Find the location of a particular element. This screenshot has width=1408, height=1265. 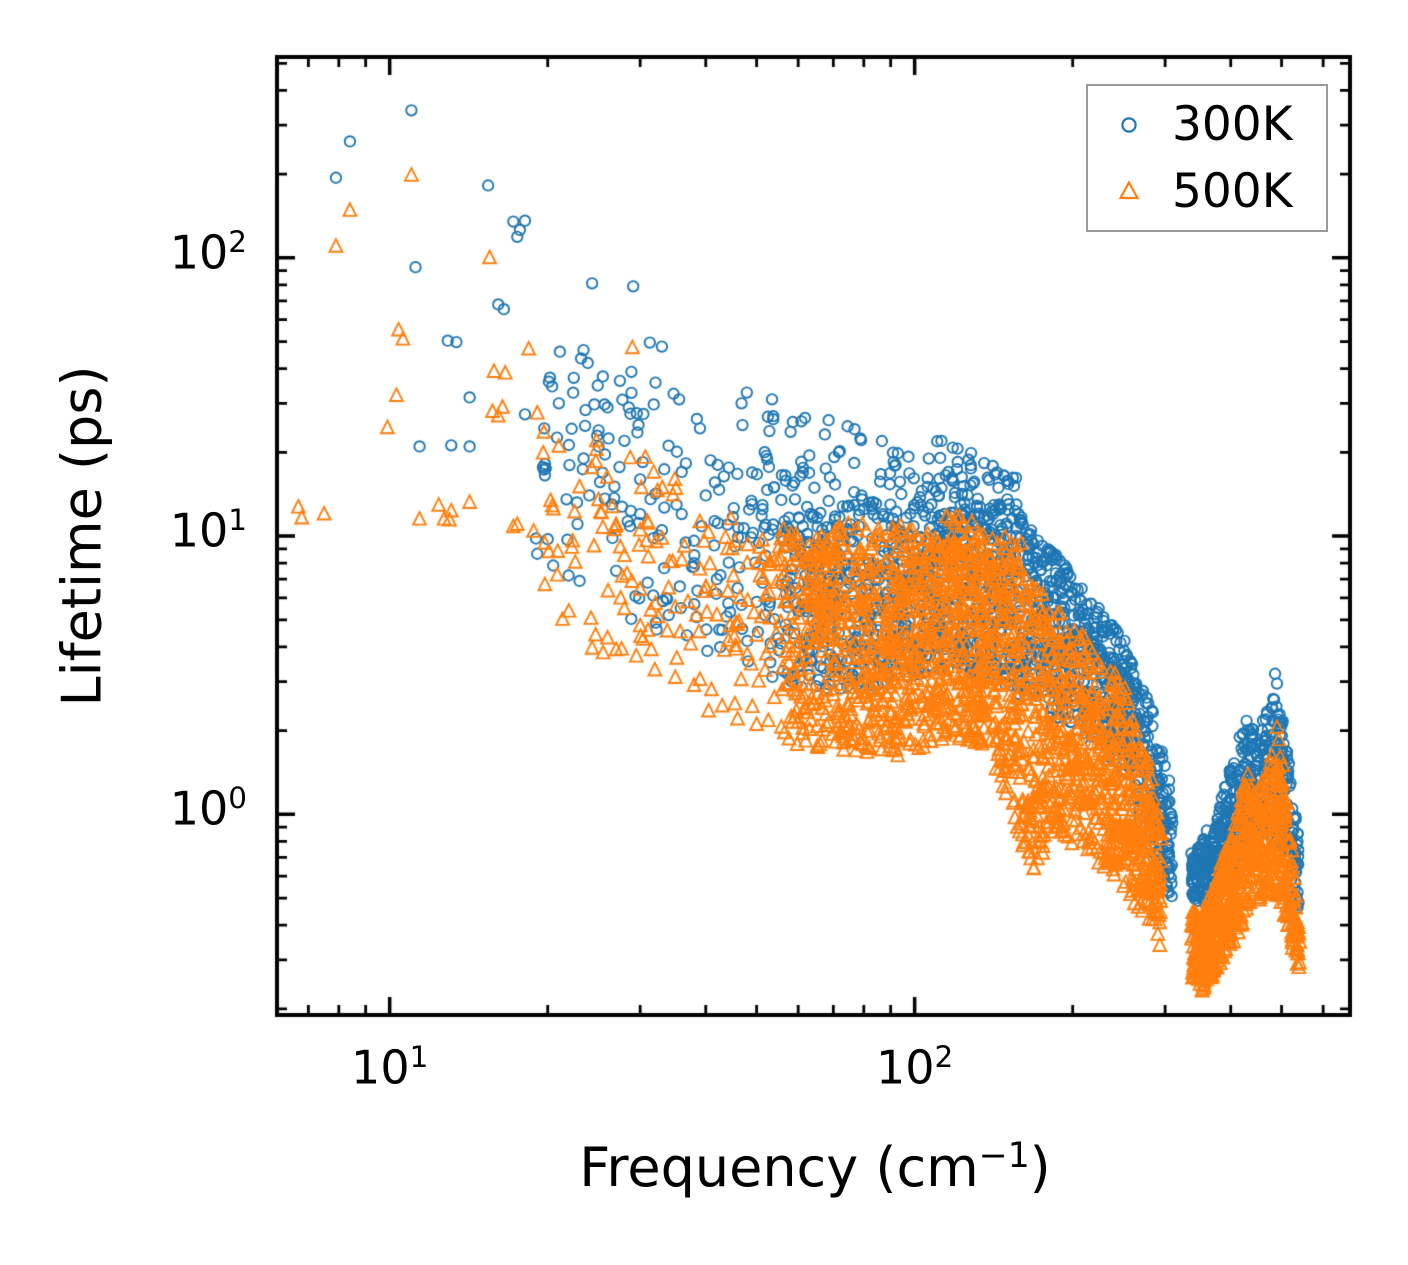

x-axis-title-sup: −1 is located at coordinates (1004, 1156).